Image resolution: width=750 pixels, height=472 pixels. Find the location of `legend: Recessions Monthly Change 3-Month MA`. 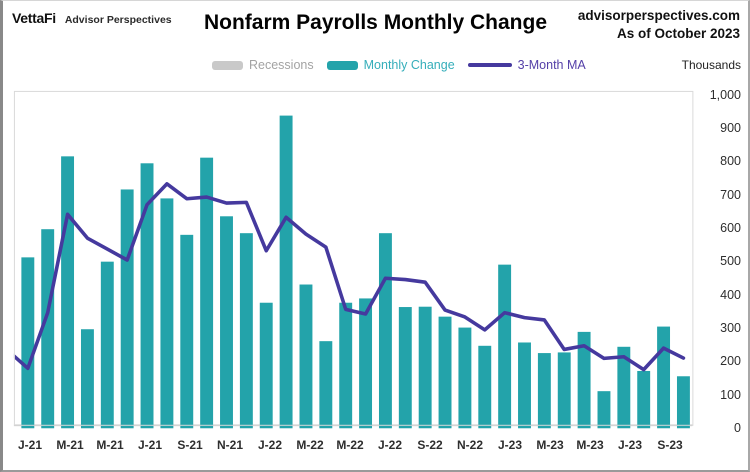

legend: Recessions Monthly Change 3-Month MA is located at coordinates (399, 65).